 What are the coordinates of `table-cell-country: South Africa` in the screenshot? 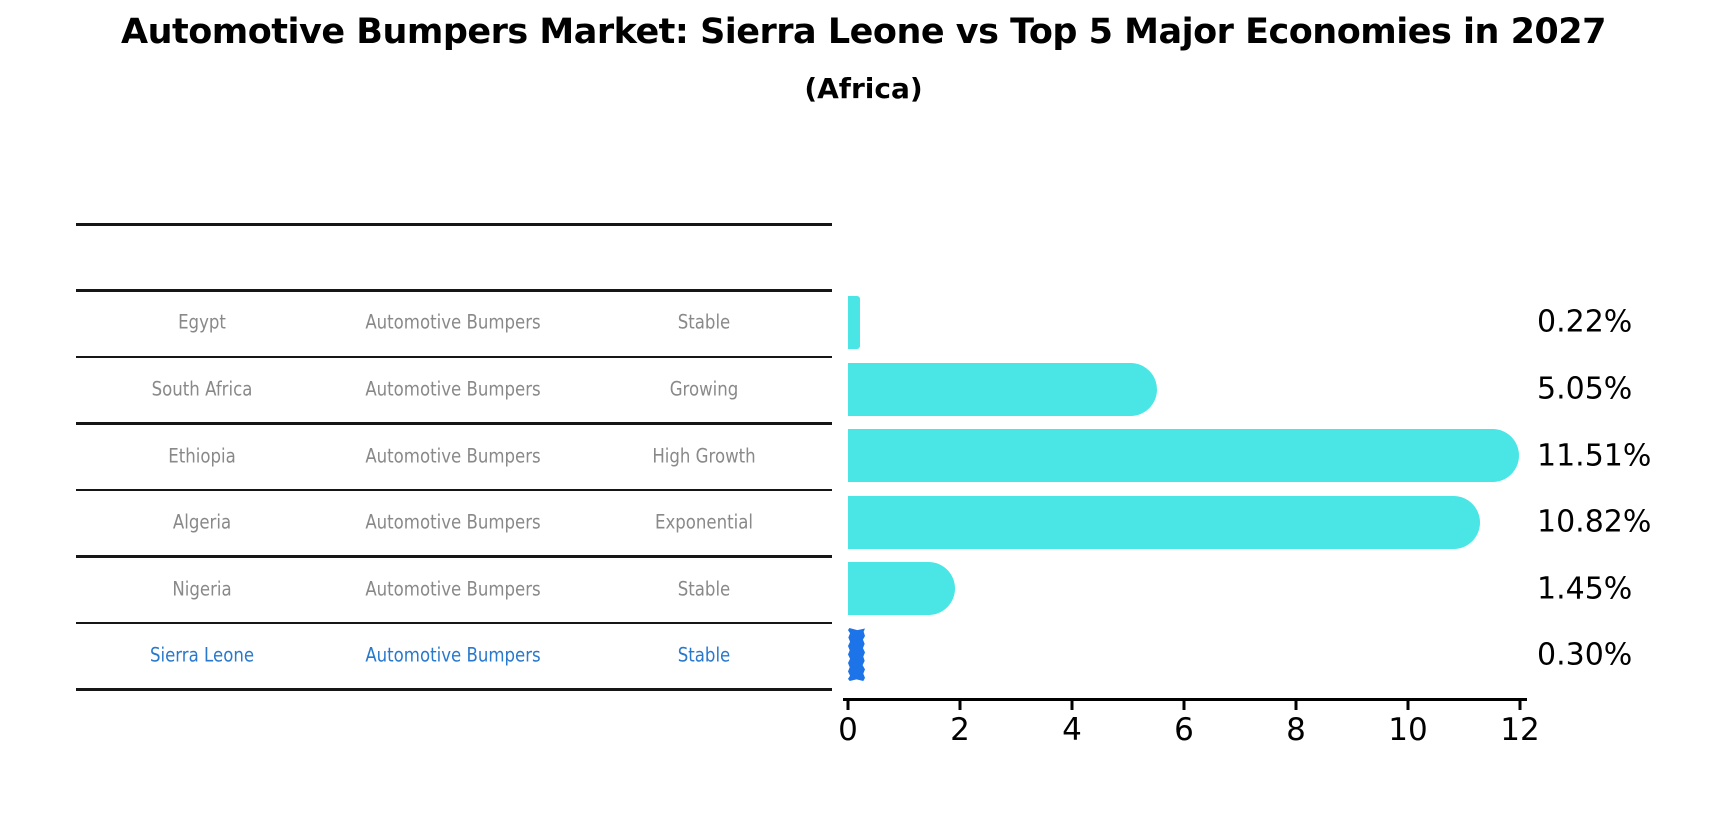 It's located at (202, 389).